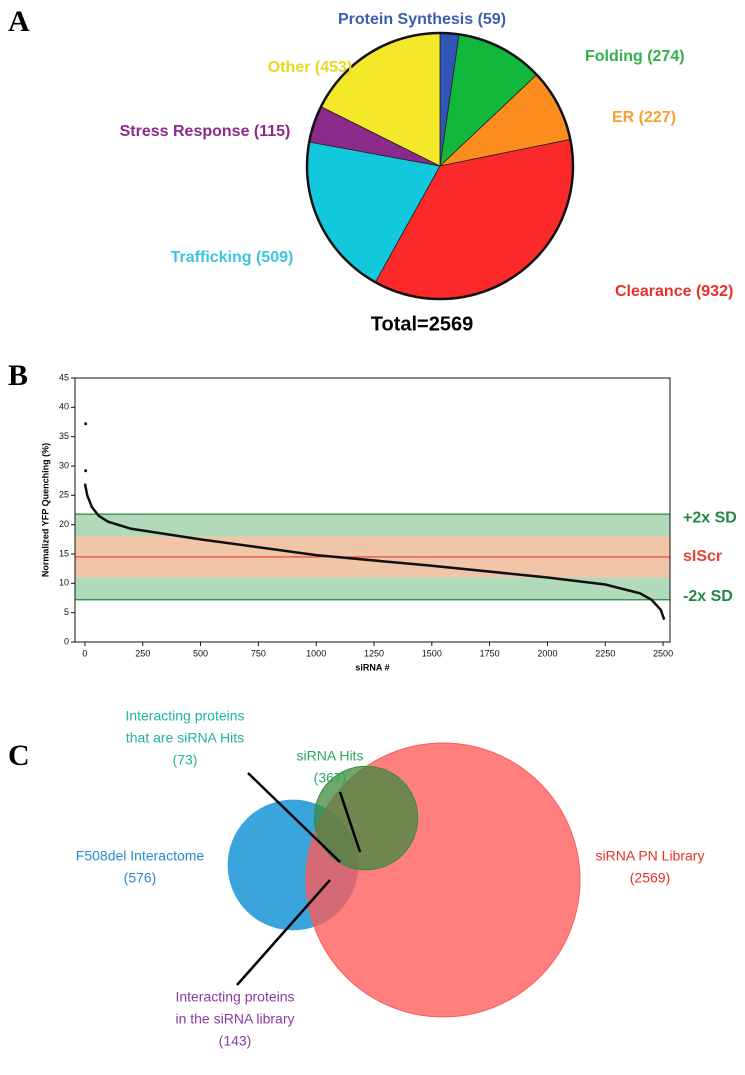 This screenshot has width=745, height=1075. What do you see at coordinates (547, 653) in the screenshot?
I see `x-tick-label: 2000` at bounding box center [547, 653].